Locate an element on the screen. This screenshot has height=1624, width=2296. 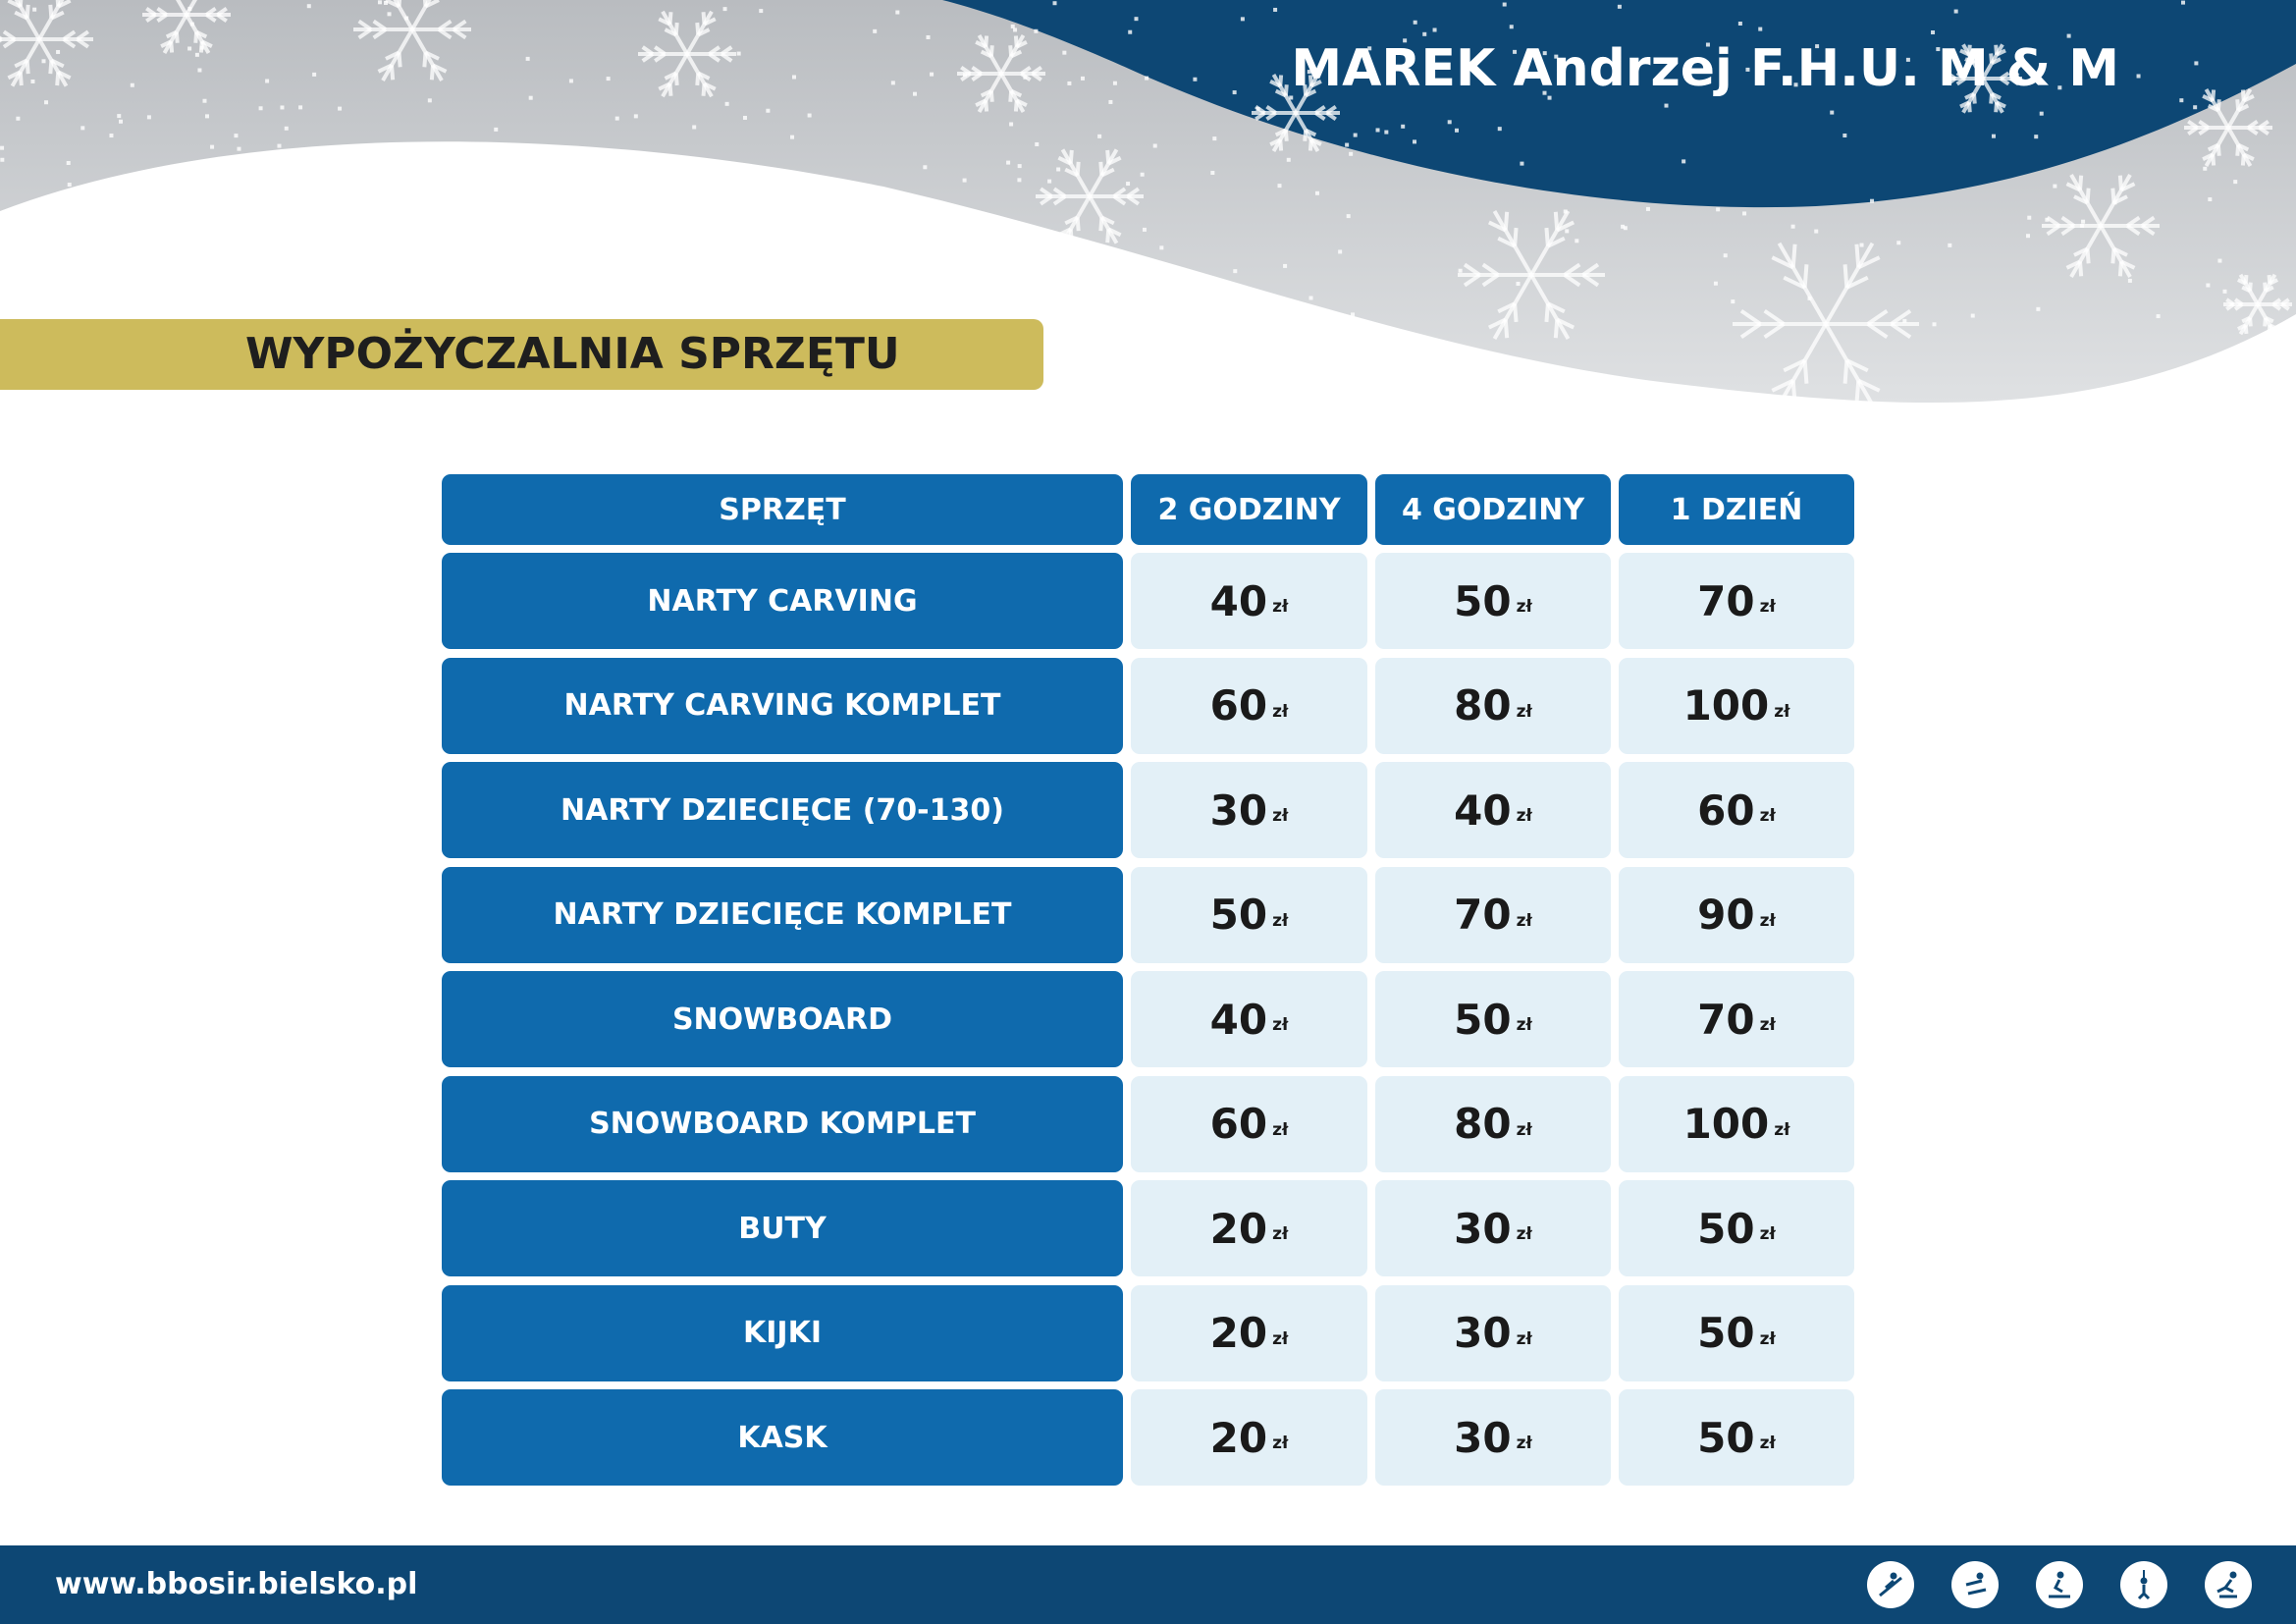
navy-header-wave is located at coordinates (1619, 104).